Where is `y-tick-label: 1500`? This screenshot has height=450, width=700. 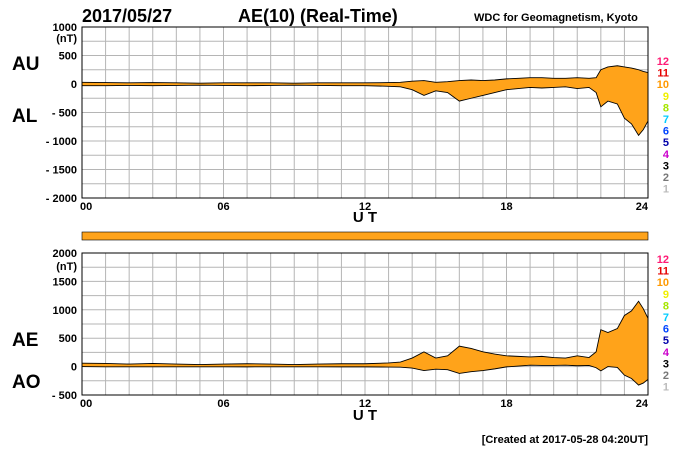 y-tick-label: 1500 is located at coordinates (65, 282).